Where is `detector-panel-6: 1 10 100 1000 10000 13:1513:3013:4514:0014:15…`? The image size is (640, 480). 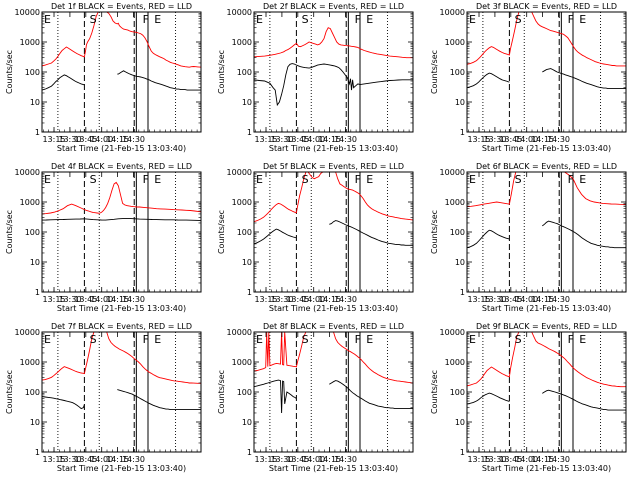 detector-panel-6: 1 10 100 1000 10000 13:1513:3013:4514:0014:15… is located at coordinates (528, 237).